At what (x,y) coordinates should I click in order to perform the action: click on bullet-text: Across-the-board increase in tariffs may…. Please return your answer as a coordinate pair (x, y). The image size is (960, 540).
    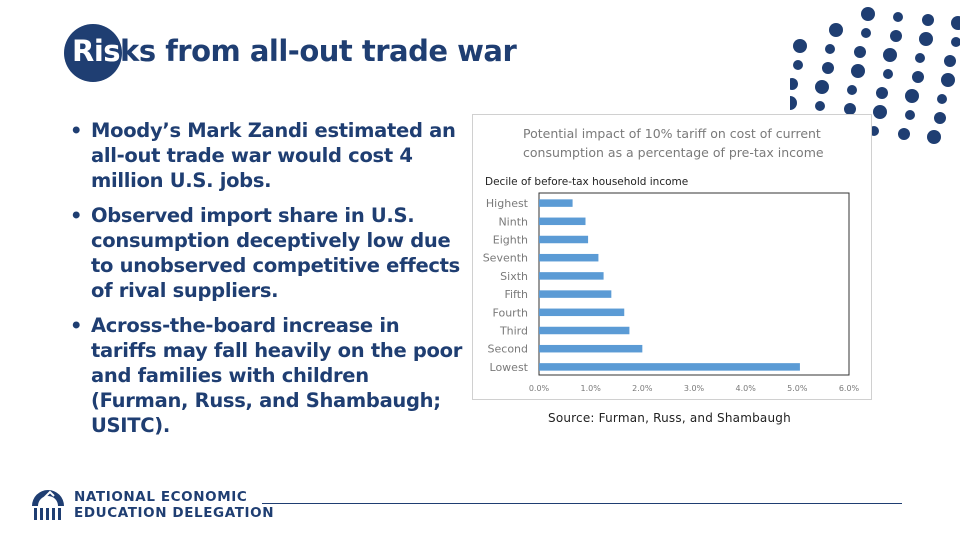
    Looking at the image, I should click on (277, 375).